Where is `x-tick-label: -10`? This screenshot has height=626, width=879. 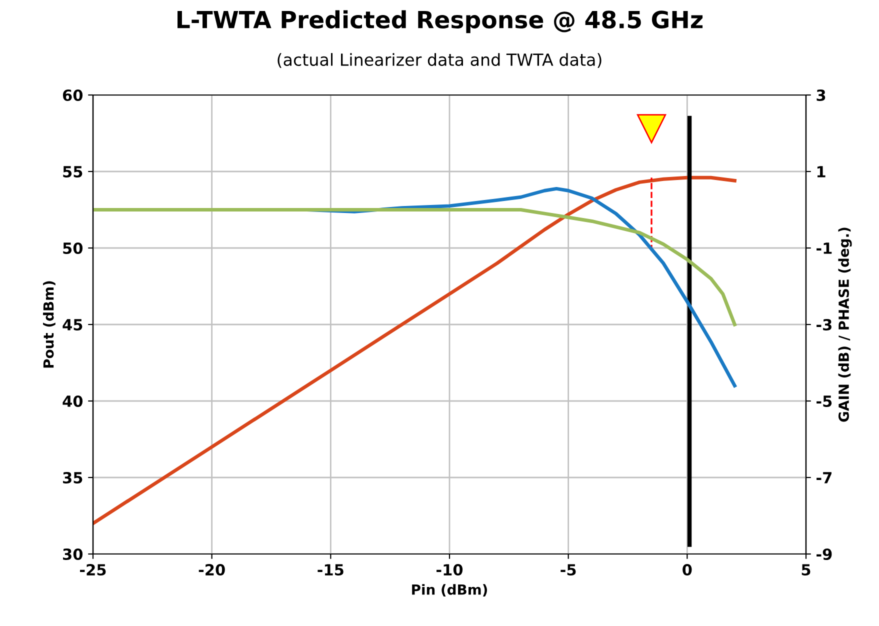 x-tick-label: -10 is located at coordinates (449, 570).